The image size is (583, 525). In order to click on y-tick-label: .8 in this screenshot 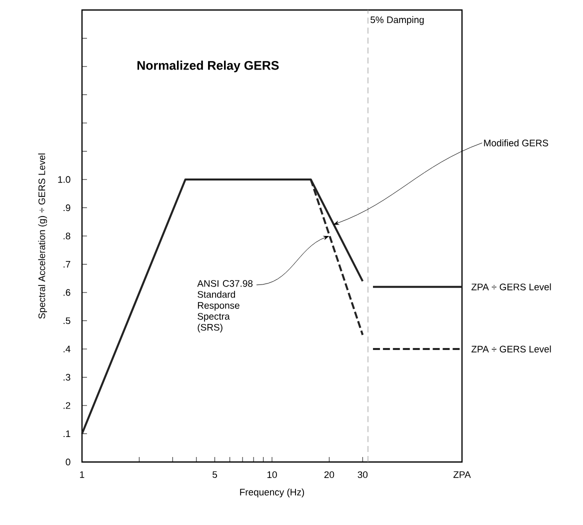, I will do `click(67, 236)`.